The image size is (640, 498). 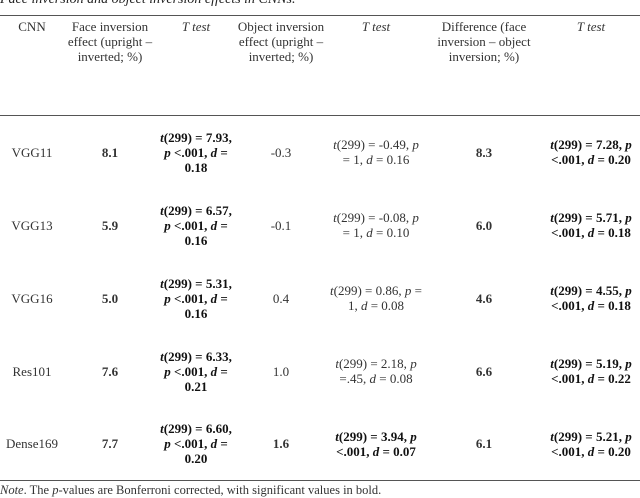 What do you see at coordinates (197, 356) in the screenshot?
I see `ttest-part: (299) = 6.33,` at bounding box center [197, 356].